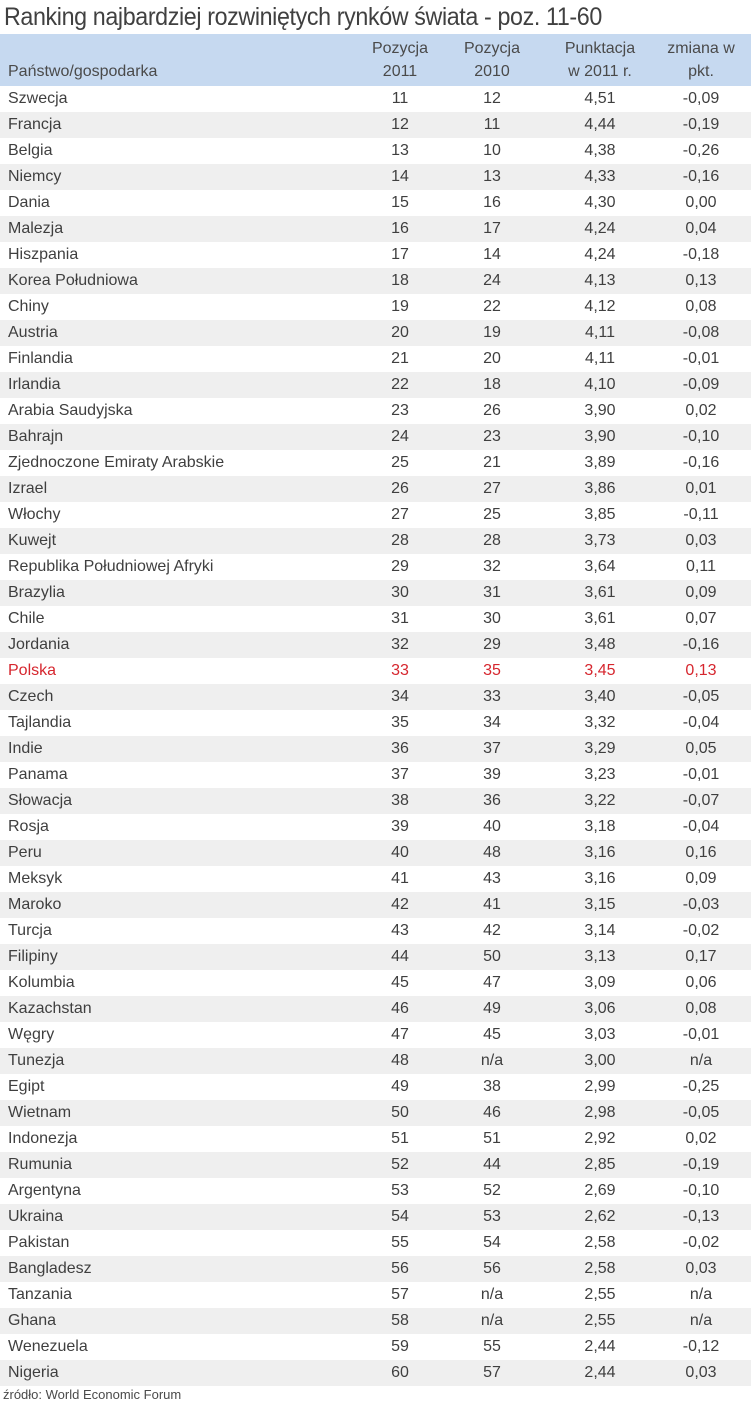 This screenshot has width=751, height=1414. I want to click on cell-country: Kolumbia, so click(41, 982).